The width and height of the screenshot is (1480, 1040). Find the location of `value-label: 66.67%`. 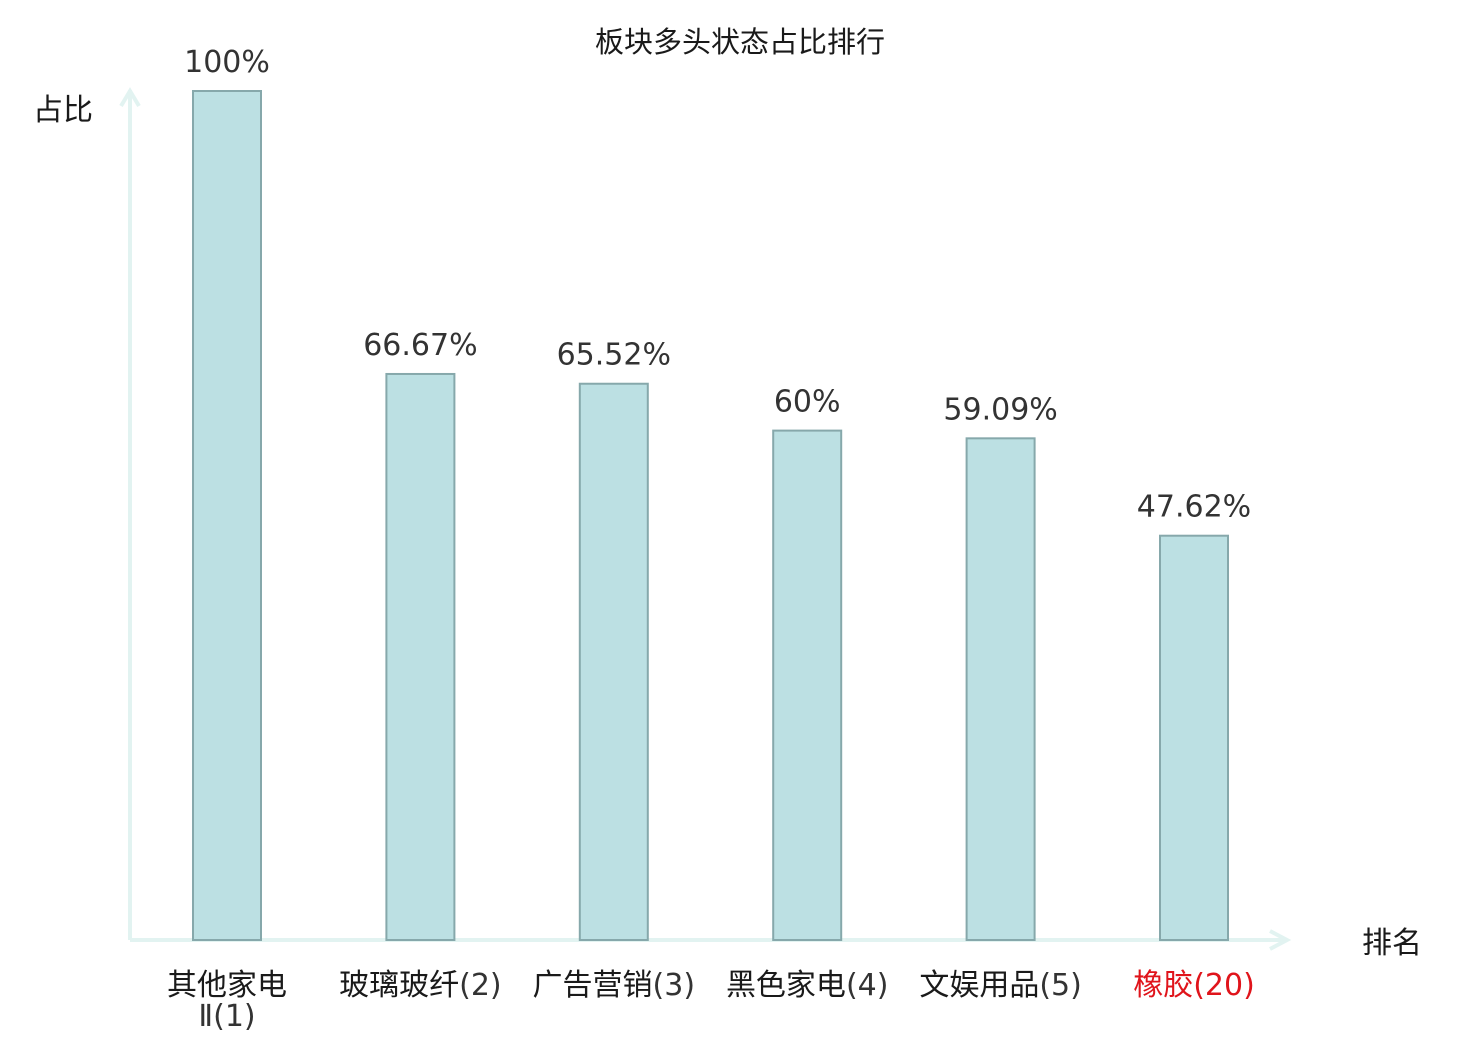

value-label: 66.67% is located at coordinates (420, 345).